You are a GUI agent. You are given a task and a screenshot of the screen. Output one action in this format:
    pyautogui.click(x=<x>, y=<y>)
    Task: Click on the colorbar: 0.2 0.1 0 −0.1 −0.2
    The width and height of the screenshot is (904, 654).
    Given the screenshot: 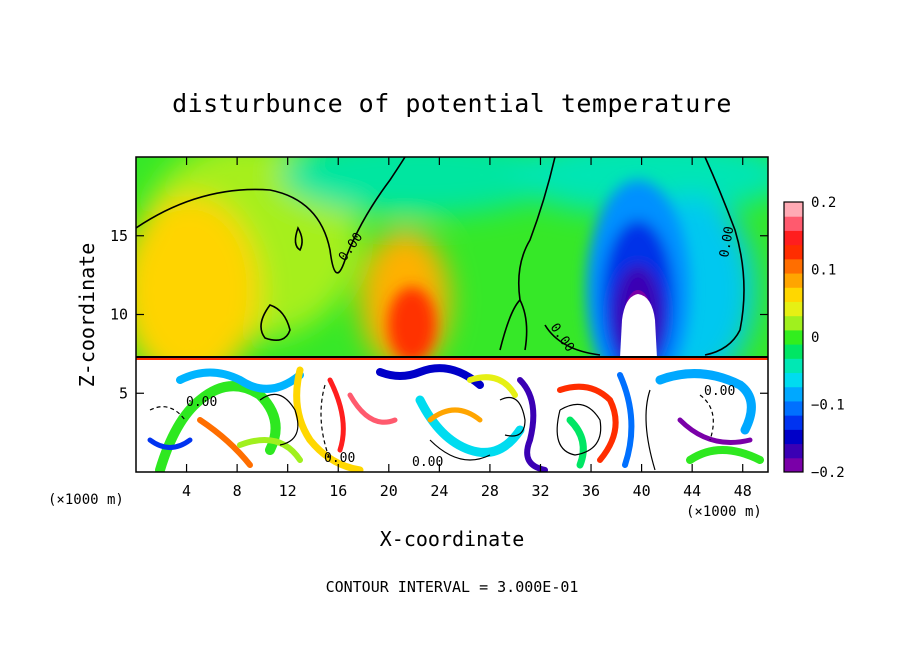 What is the action you would take?
    pyautogui.click(x=814, y=338)
    